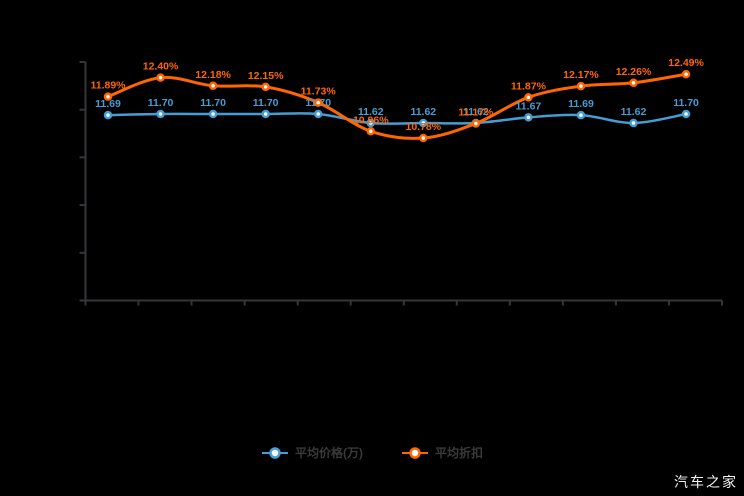 This screenshot has height=496, width=744. I want to click on data-label: 12.26%, so click(634, 72).